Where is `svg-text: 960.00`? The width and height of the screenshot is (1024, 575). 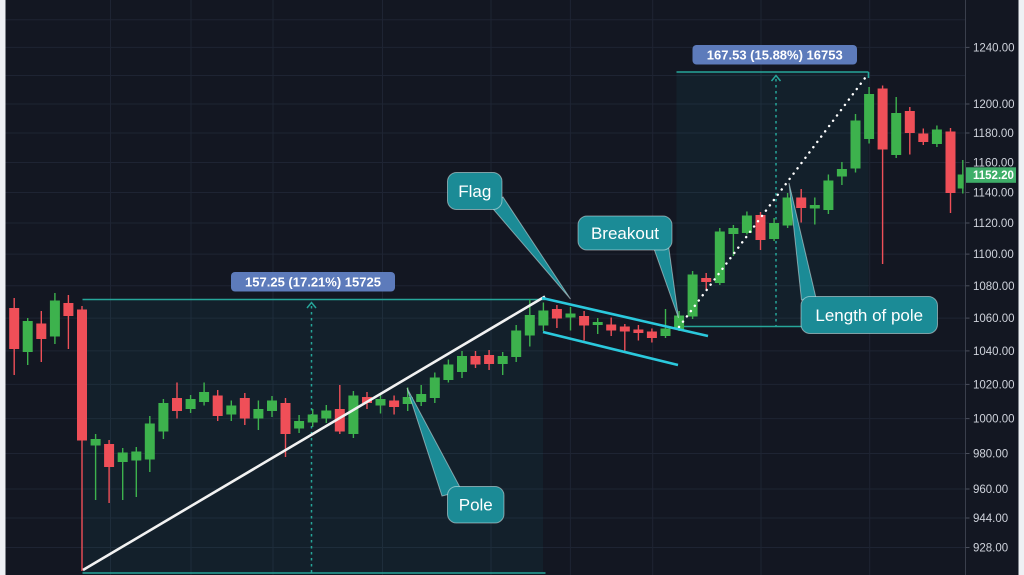
svg-text: 960.00 is located at coordinates (990, 490).